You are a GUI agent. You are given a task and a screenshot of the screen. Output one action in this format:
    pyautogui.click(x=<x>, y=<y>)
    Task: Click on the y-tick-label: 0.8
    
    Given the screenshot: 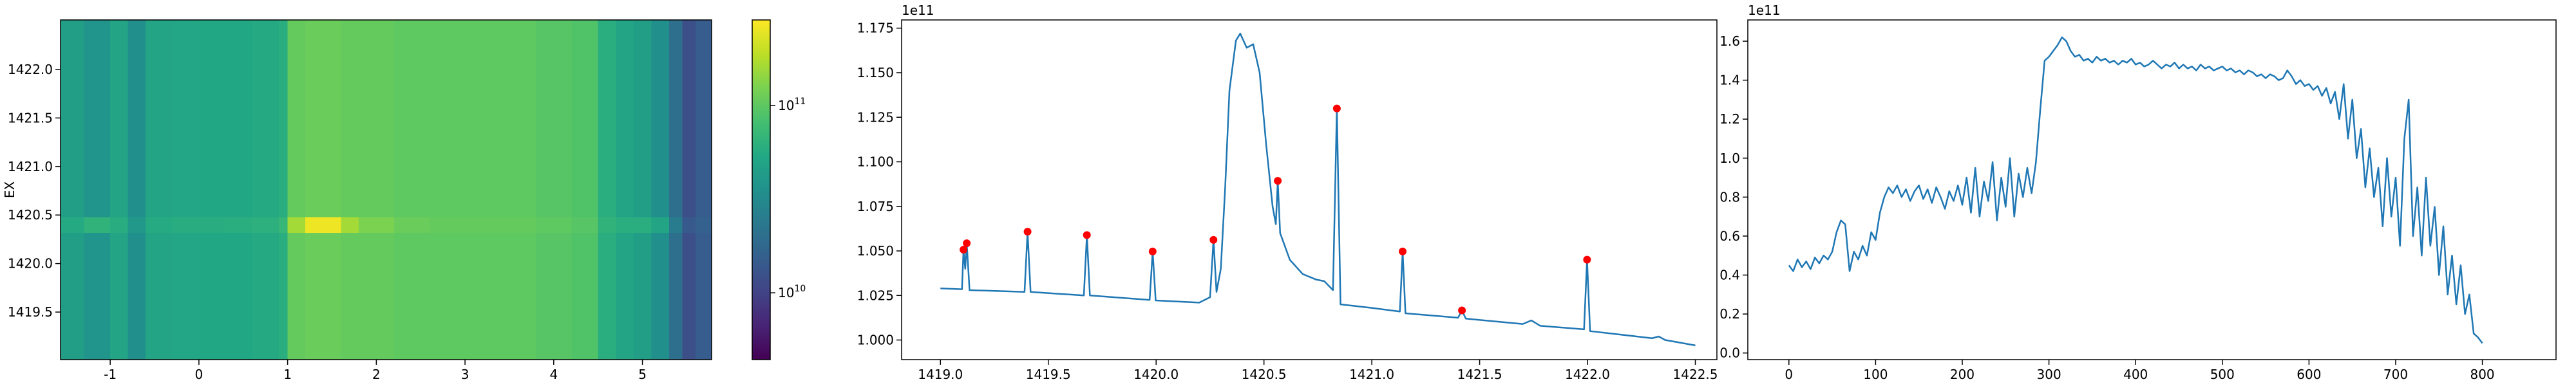 What is the action you would take?
    pyautogui.click(x=1729, y=197)
    